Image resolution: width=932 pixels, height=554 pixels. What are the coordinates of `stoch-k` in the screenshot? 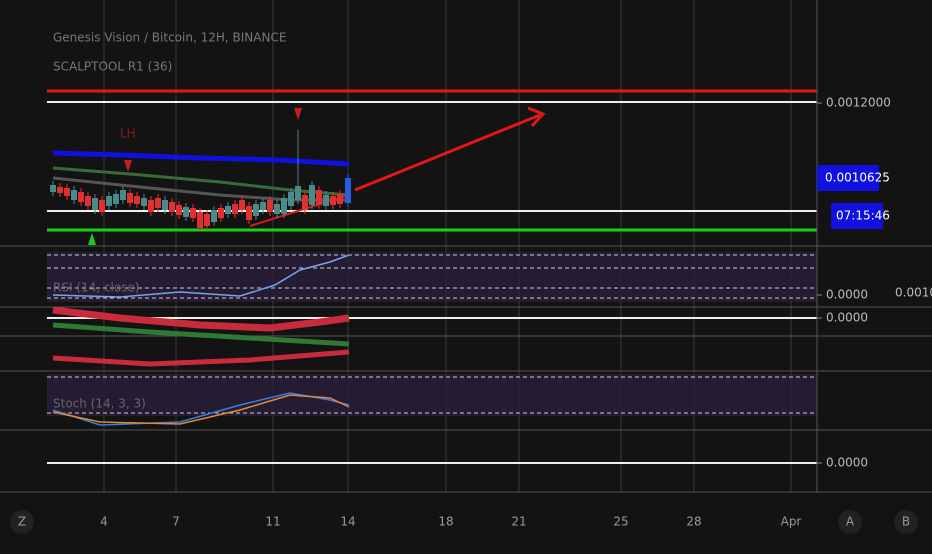 It's located at (201, 409).